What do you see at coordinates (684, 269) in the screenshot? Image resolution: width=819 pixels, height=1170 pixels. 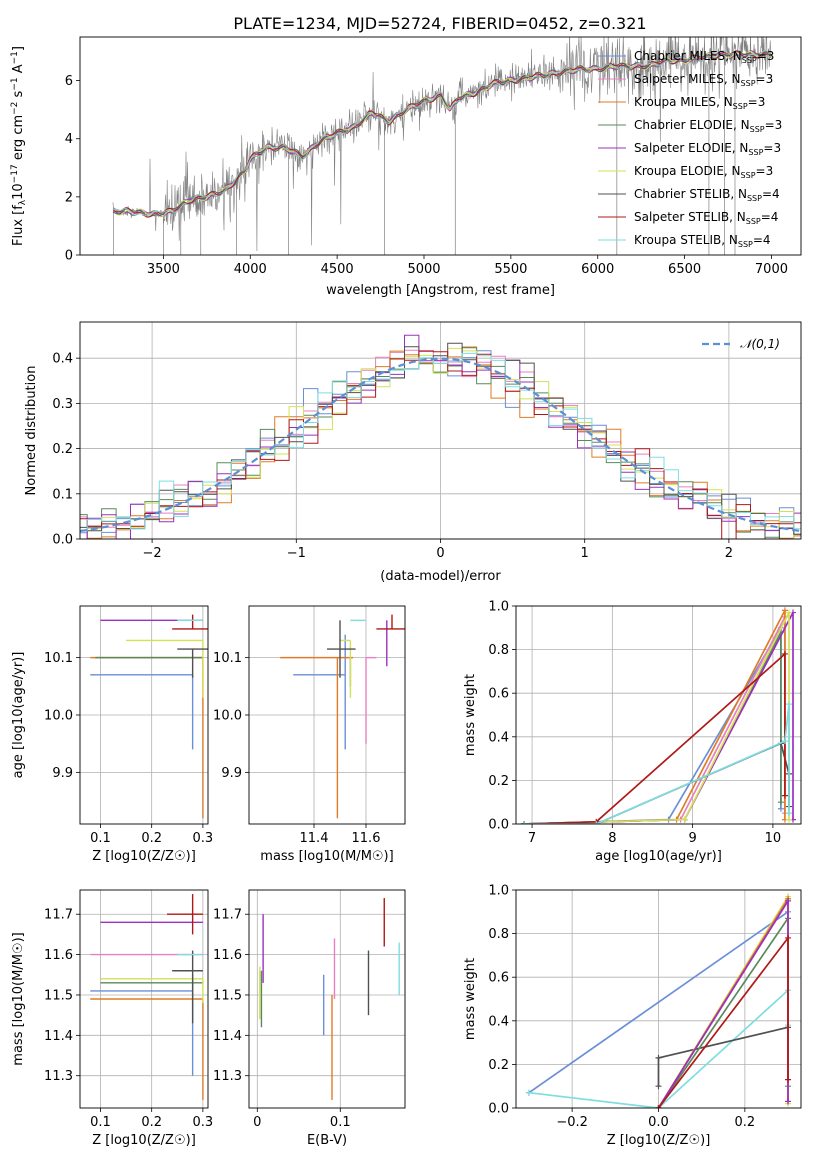 I see `x-tick-label: 6500` at bounding box center [684, 269].